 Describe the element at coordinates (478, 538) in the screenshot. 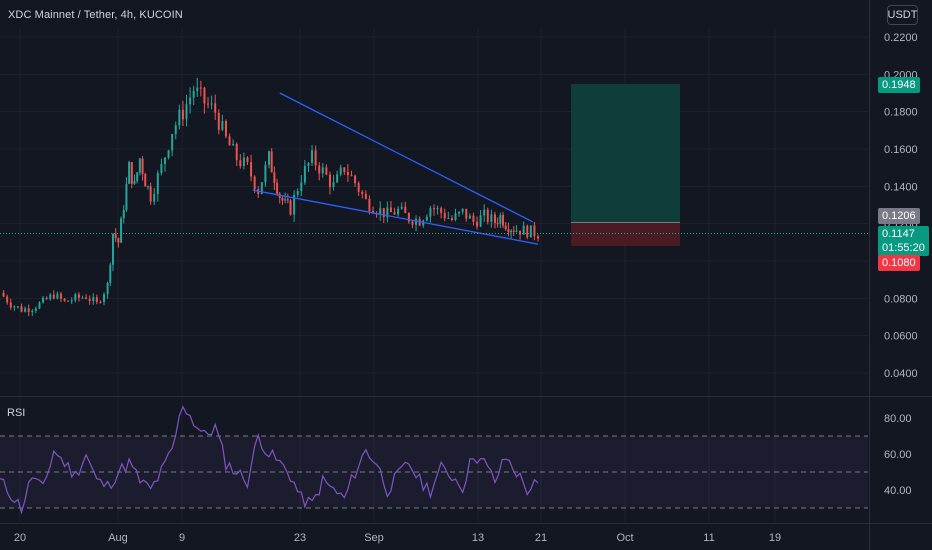

I see `x-tick-label: 13` at that location.